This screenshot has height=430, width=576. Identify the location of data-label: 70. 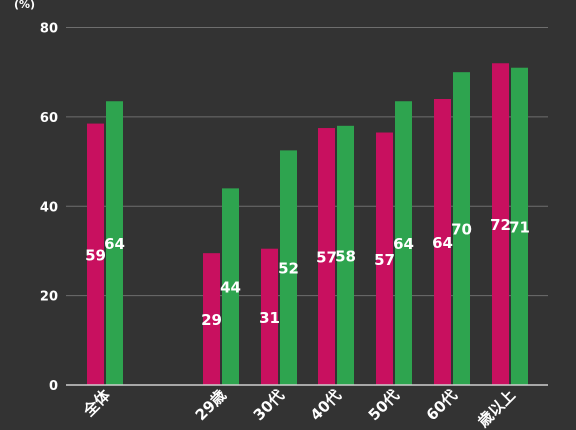
(461, 230).